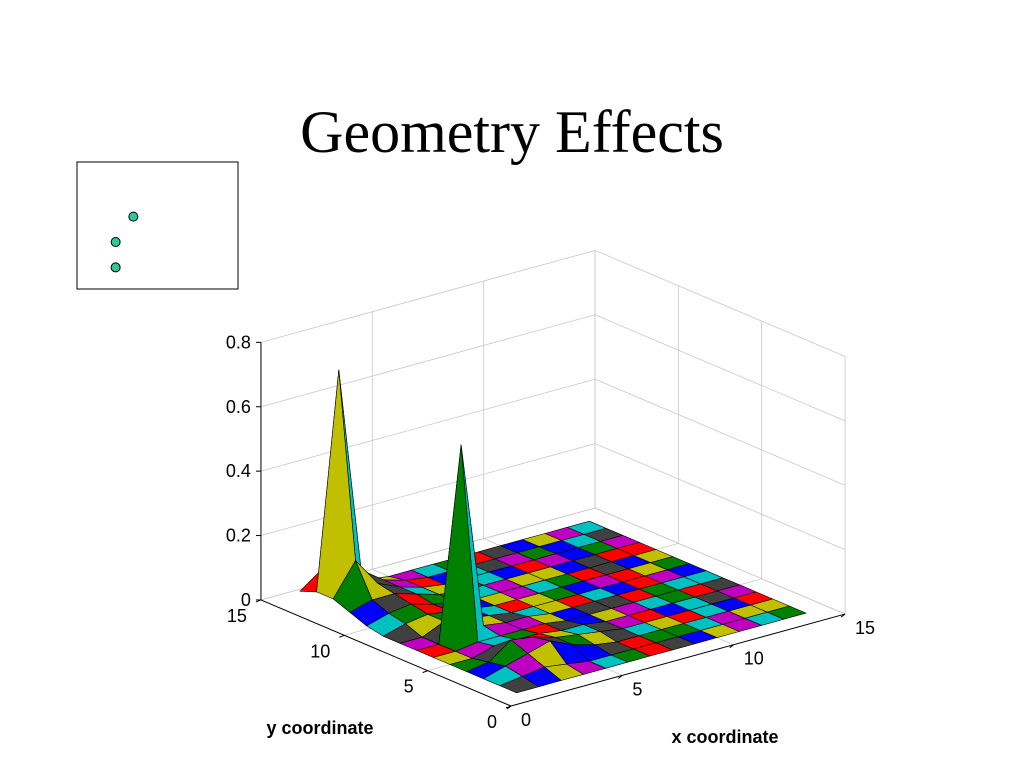 Image resolution: width=1024 pixels, height=768 pixels. What do you see at coordinates (238, 471) in the screenshot?
I see `z-tick-label: 0.4` at bounding box center [238, 471].